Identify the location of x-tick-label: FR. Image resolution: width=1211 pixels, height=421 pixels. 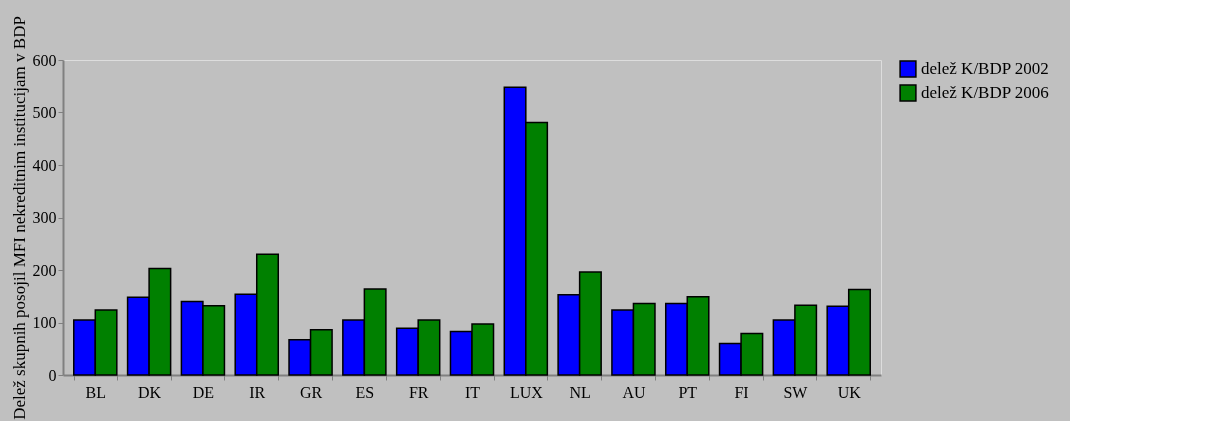
(418, 392).